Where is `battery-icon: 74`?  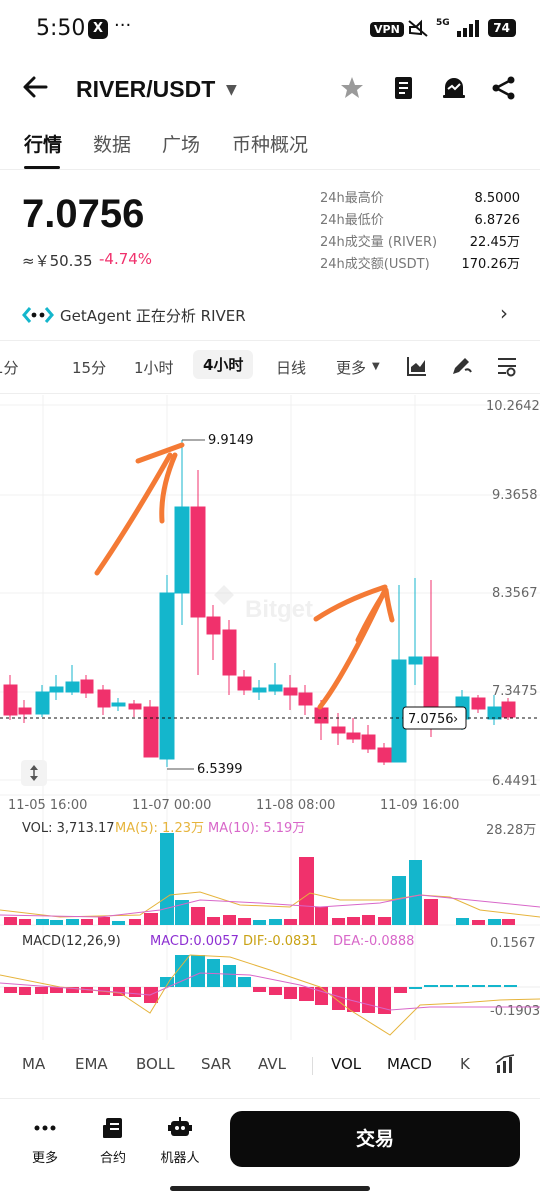 battery-icon: 74 is located at coordinates (501, 28).